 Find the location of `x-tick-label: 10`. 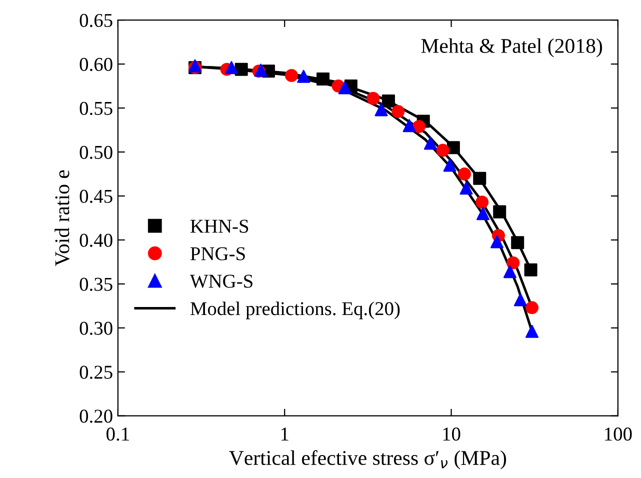

x-tick-label: 10 is located at coordinates (451, 434).